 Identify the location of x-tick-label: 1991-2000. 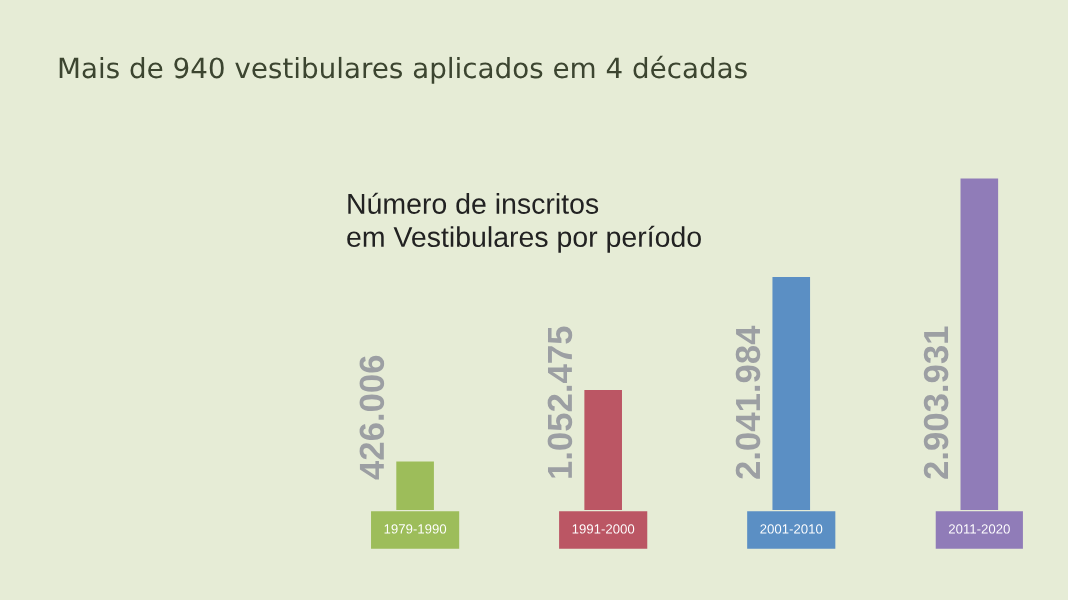
(603, 529).